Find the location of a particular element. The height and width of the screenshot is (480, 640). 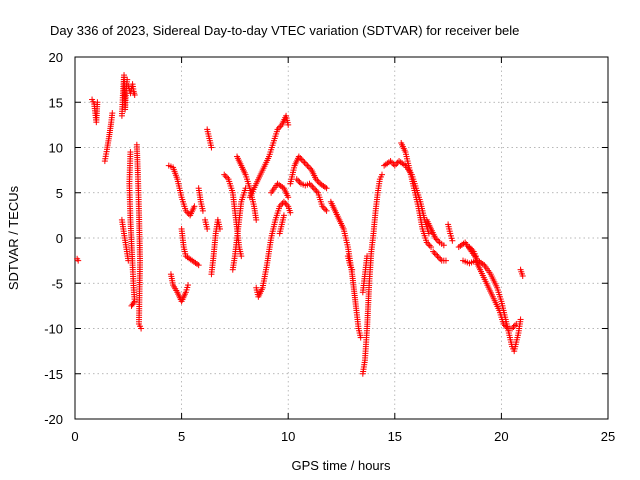

y-tick-label: 10 is located at coordinates (56, 148).